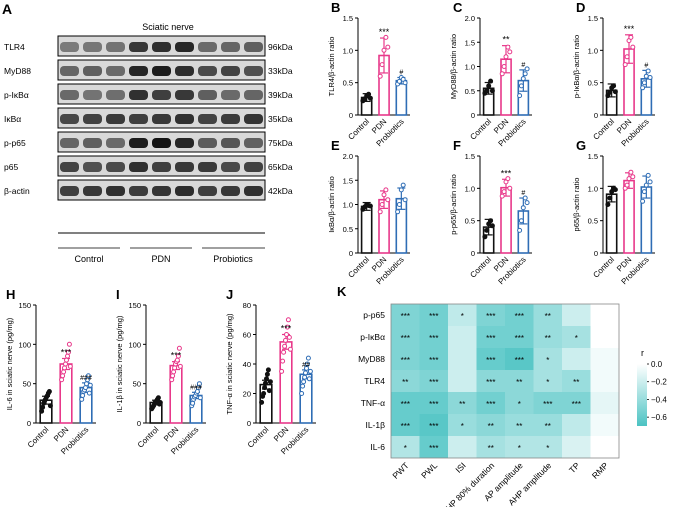 The width and height of the screenshot is (685, 507). Describe the element at coordinates (27, 384) in the screenshot. I see `y-tick-label: 50` at that location.